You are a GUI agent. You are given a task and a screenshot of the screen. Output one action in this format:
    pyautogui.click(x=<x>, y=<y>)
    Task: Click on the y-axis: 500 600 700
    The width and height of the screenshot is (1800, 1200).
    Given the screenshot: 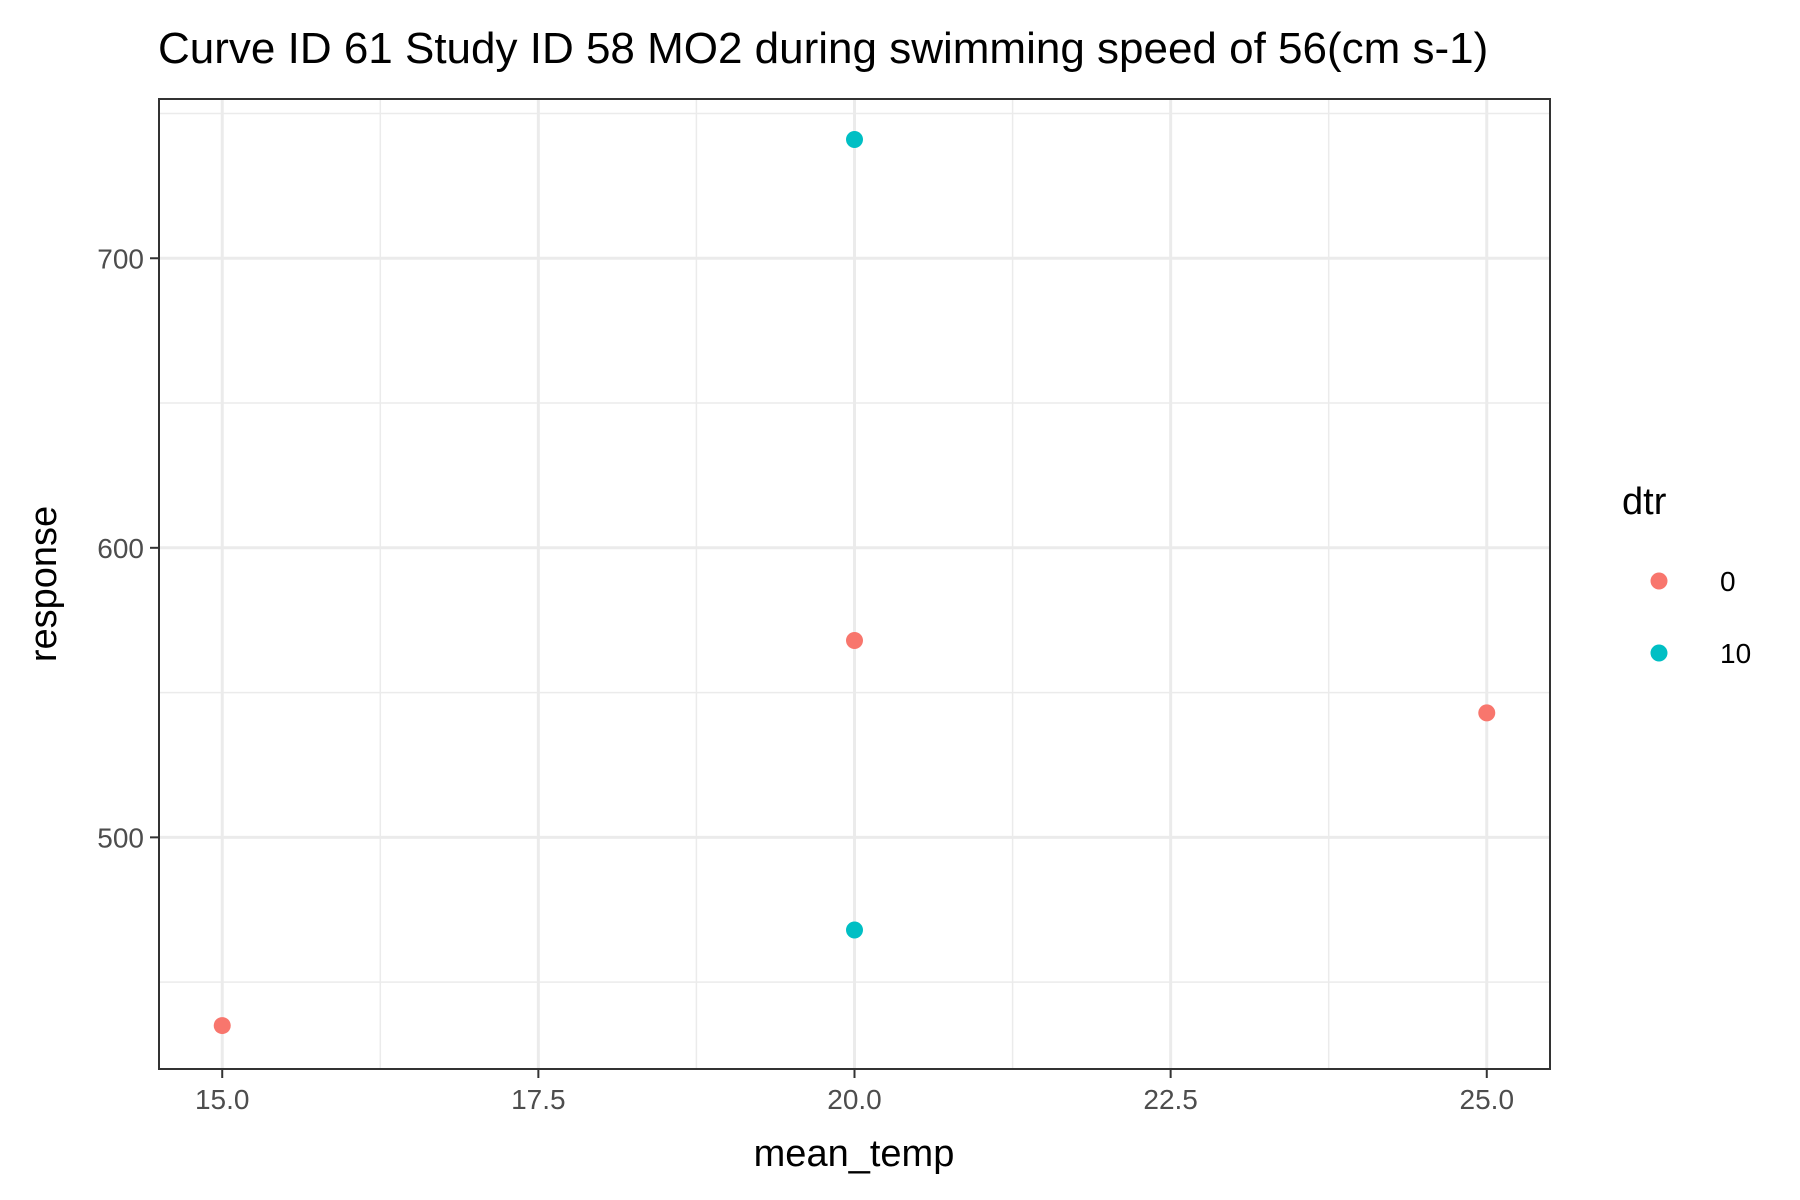 What is the action you would take?
    pyautogui.click(x=128, y=548)
    